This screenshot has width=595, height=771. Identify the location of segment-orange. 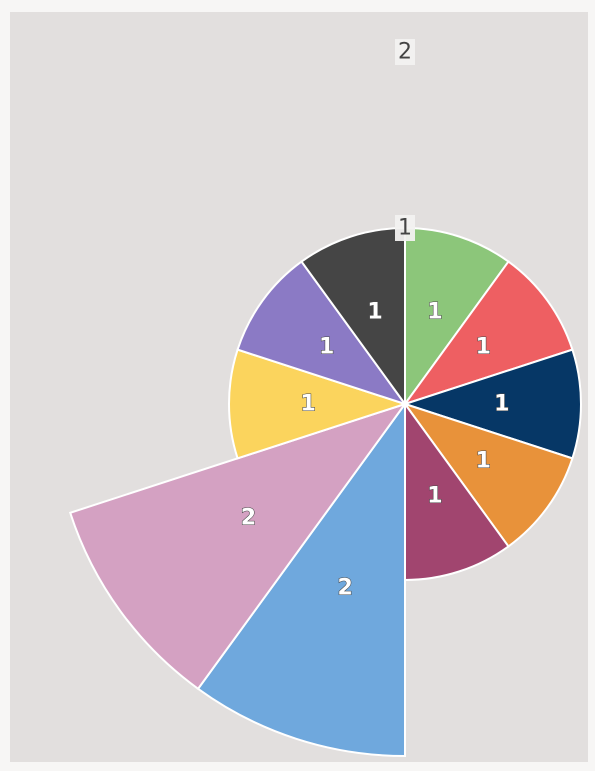
(488, 475).